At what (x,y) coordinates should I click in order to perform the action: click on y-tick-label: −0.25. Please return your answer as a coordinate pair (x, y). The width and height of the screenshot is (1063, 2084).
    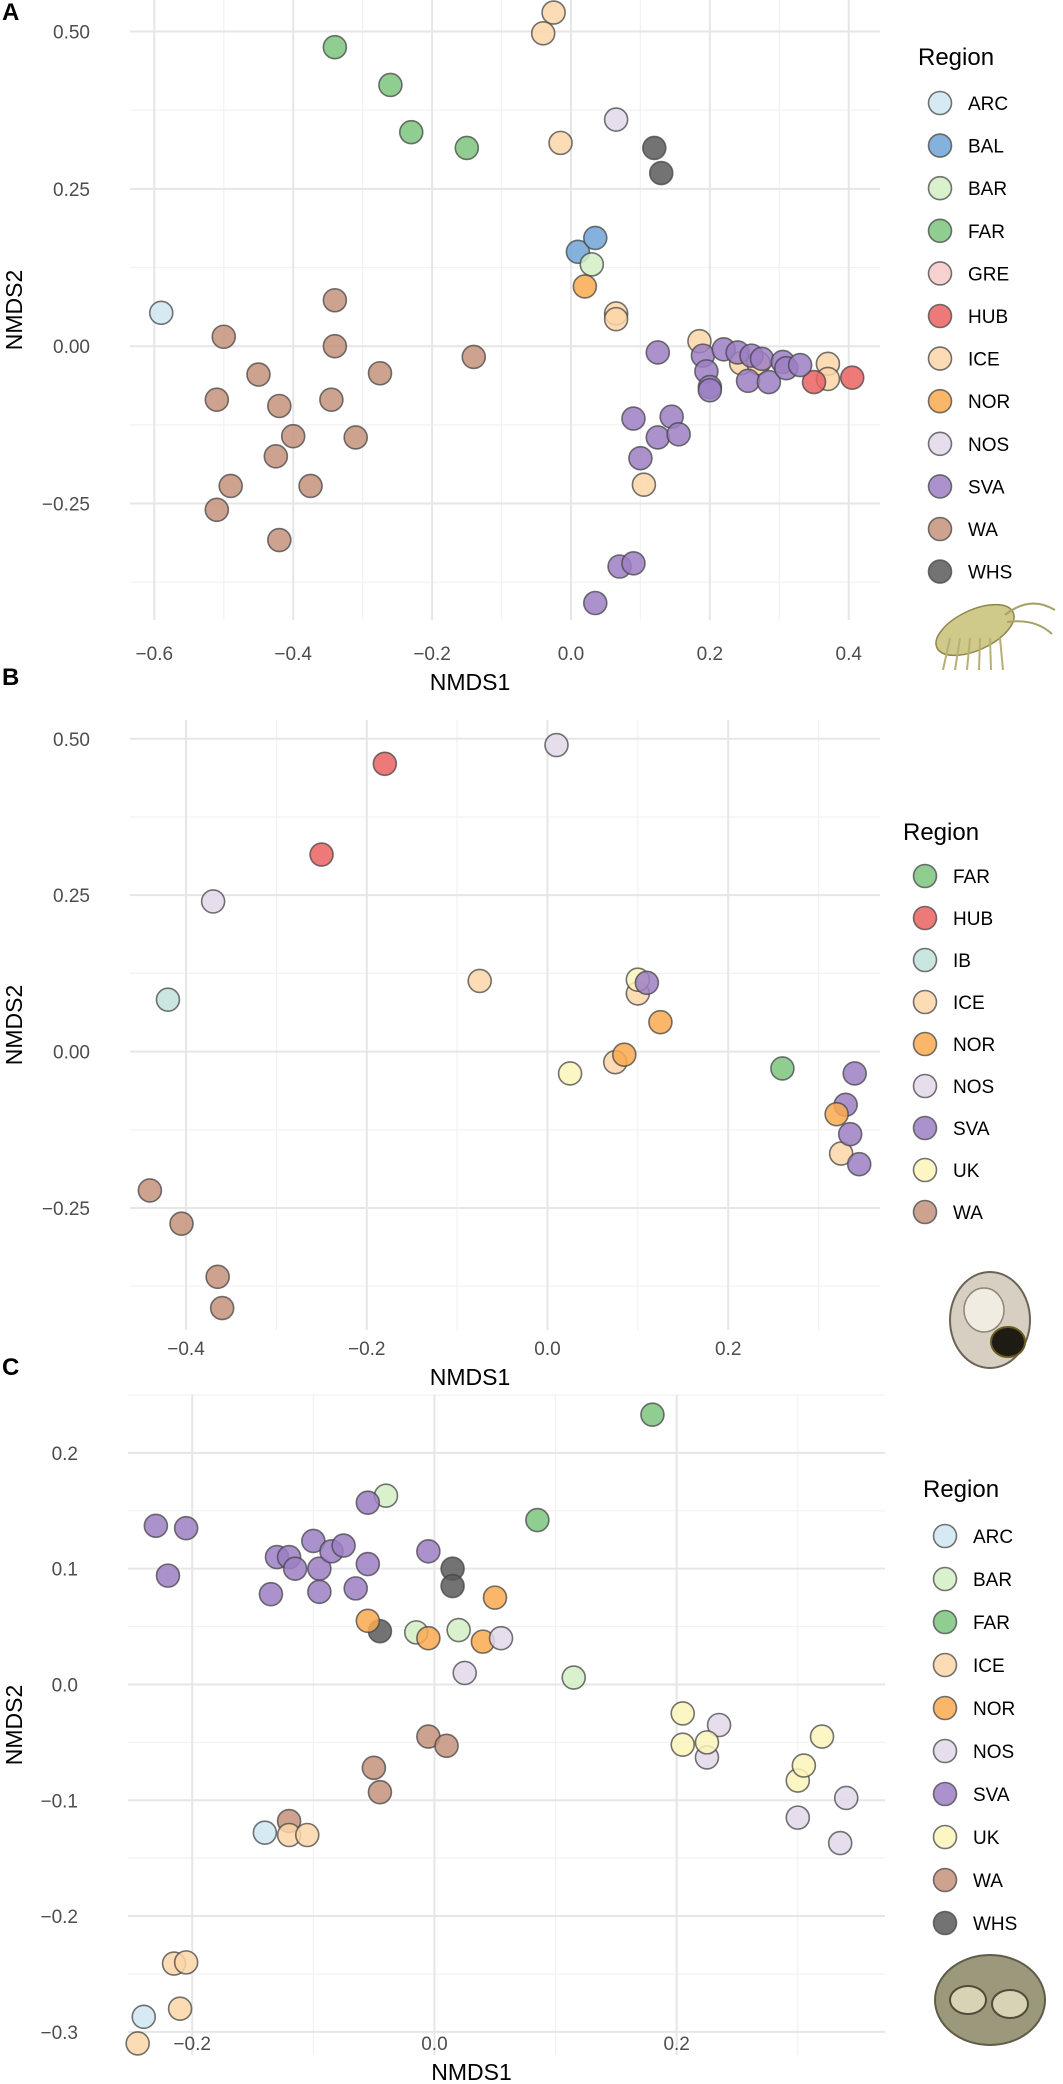
    Looking at the image, I should click on (66, 1209).